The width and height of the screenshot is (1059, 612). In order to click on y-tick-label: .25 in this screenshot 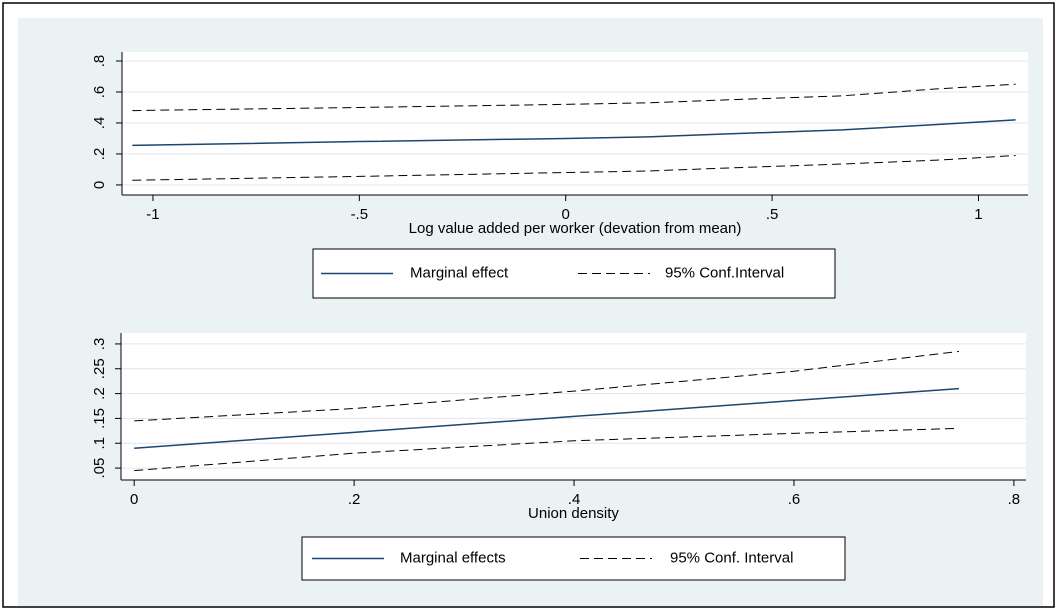, I will do `click(99, 368)`.